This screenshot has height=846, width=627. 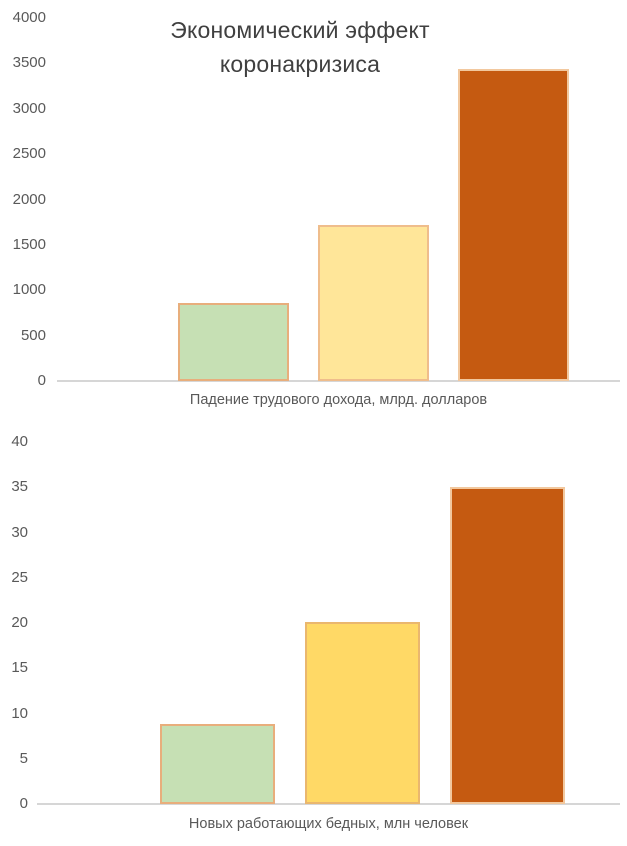 What do you see at coordinates (300, 30) in the screenshot?
I see `chart-title-line-1: Экономический эффект` at bounding box center [300, 30].